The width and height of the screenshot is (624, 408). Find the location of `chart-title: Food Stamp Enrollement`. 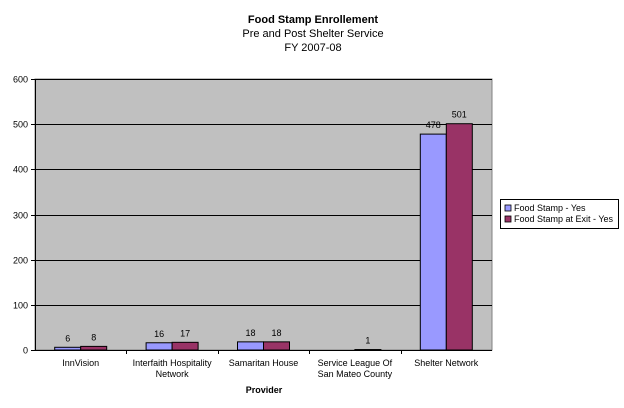

chart-title: Food Stamp Enrollement is located at coordinates (313, 20).